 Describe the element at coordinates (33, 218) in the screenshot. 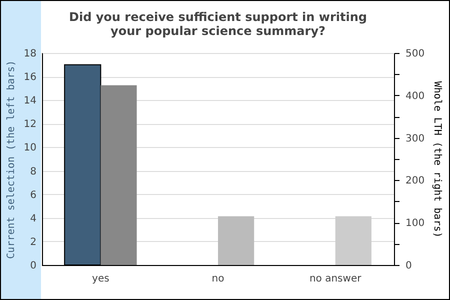

I see `y-tick-label: 4` at that location.